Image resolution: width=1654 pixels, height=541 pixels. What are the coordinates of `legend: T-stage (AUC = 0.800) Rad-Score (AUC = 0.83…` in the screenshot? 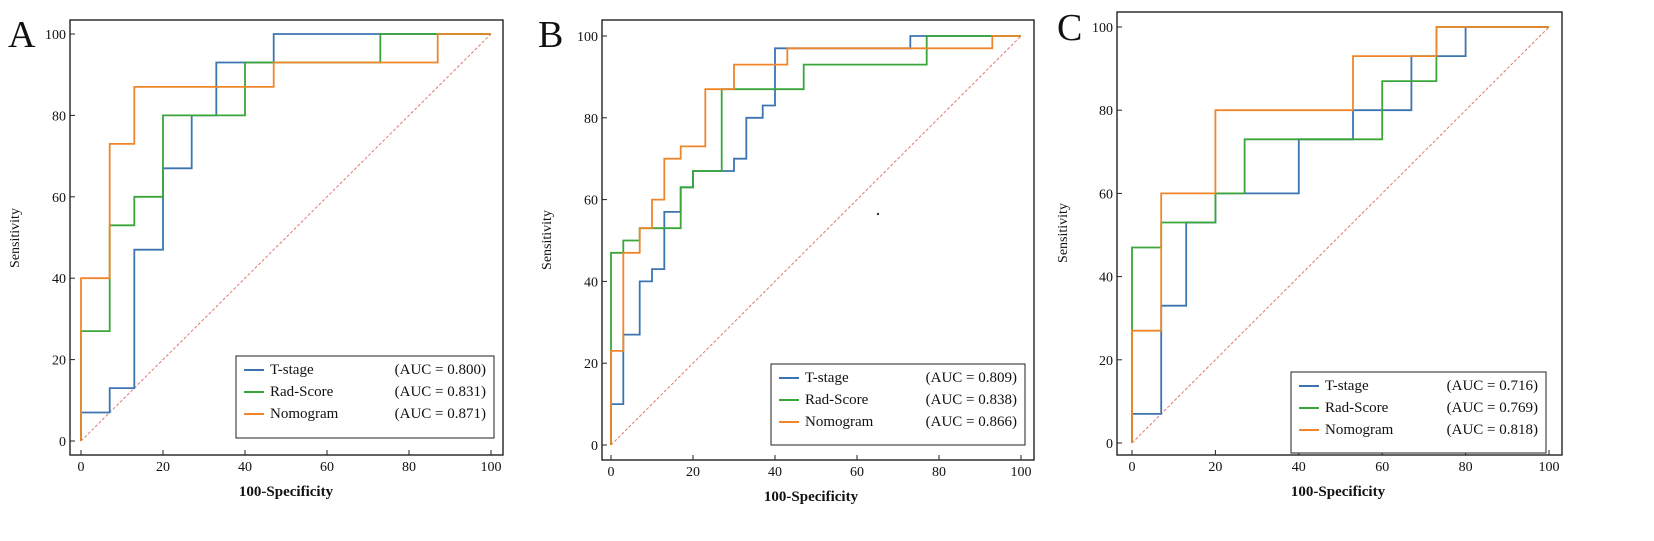 It's located at (365, 397).